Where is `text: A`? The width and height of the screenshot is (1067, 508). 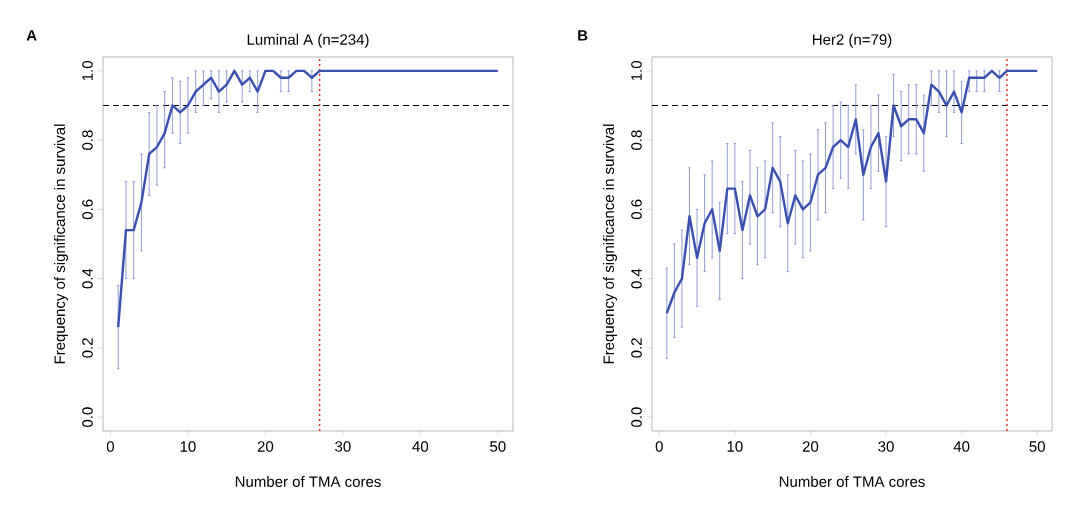 text: A is located at coordinates (31, 35).